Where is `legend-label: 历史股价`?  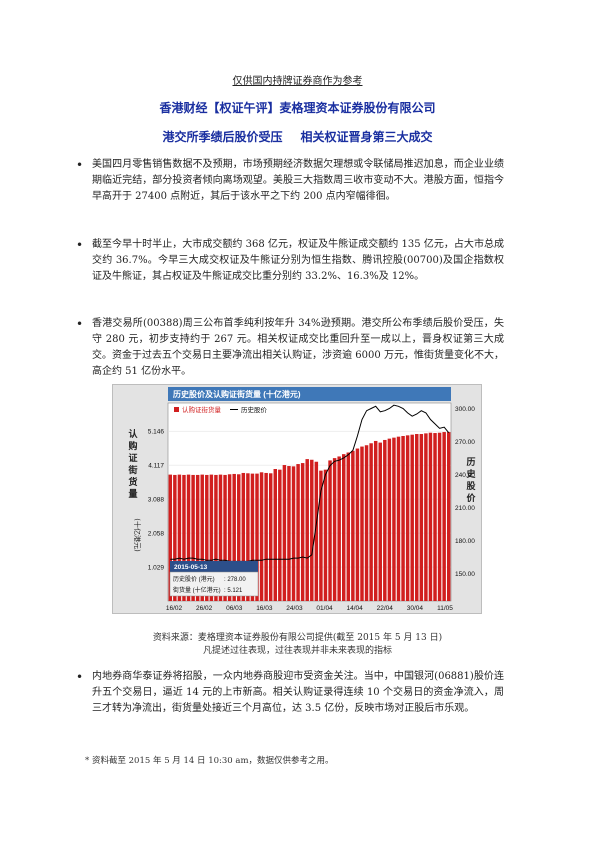
legend-label: 历史股价 is located at coordinates (254, 409).